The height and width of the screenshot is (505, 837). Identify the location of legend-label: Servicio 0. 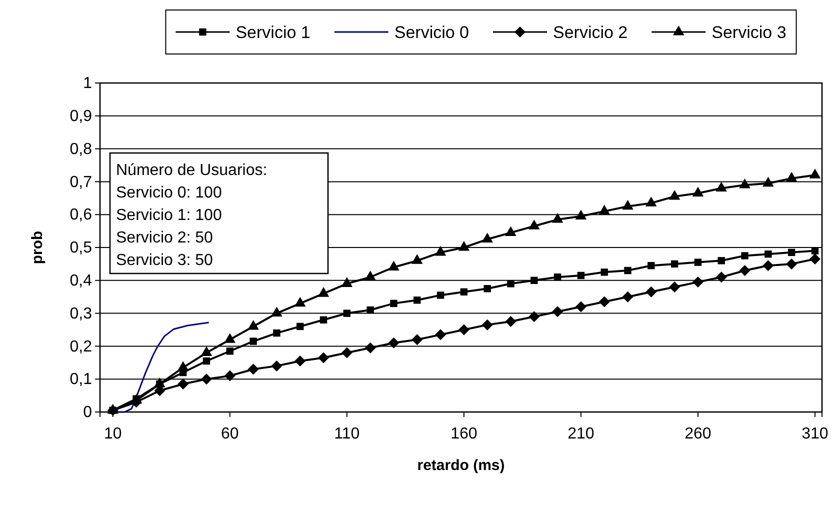
(431, 32).